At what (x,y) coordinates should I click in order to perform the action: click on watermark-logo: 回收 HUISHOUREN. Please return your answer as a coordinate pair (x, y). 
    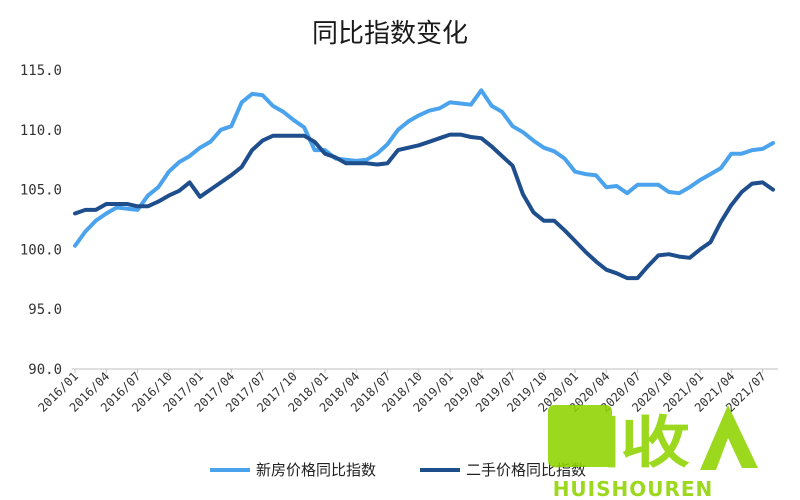
    Looking at the image, I should click on (653, 452).